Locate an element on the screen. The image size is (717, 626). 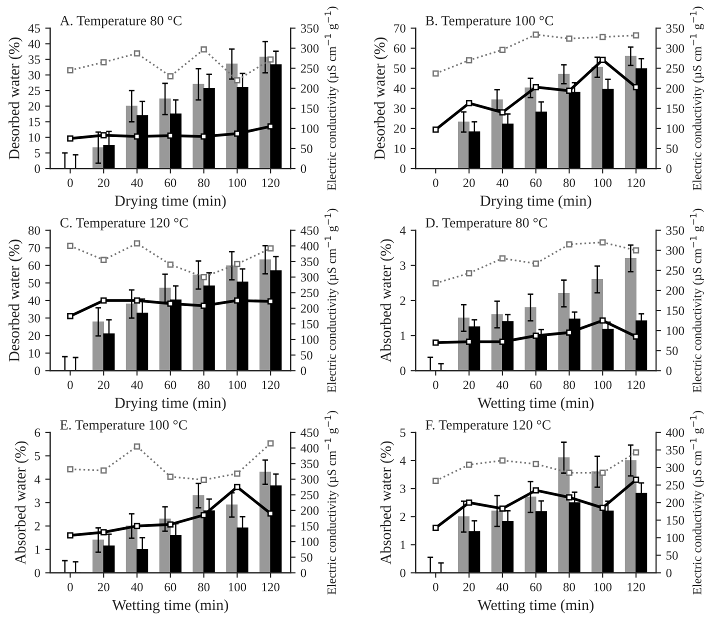
y2-tick-label: 300 is located at coordinates (309, 479).